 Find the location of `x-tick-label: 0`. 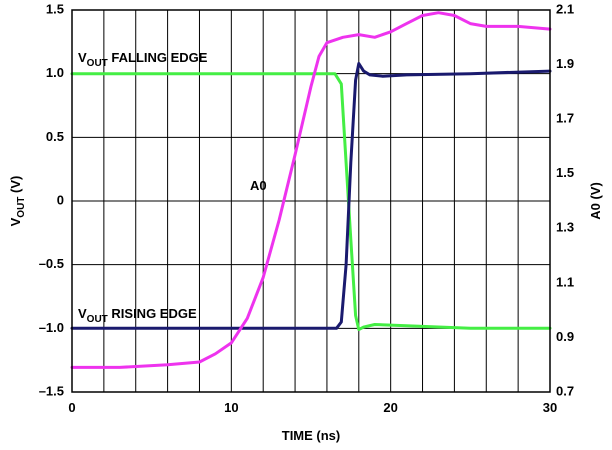

x-tick-label: 0 is located at coordinates (71, 407).